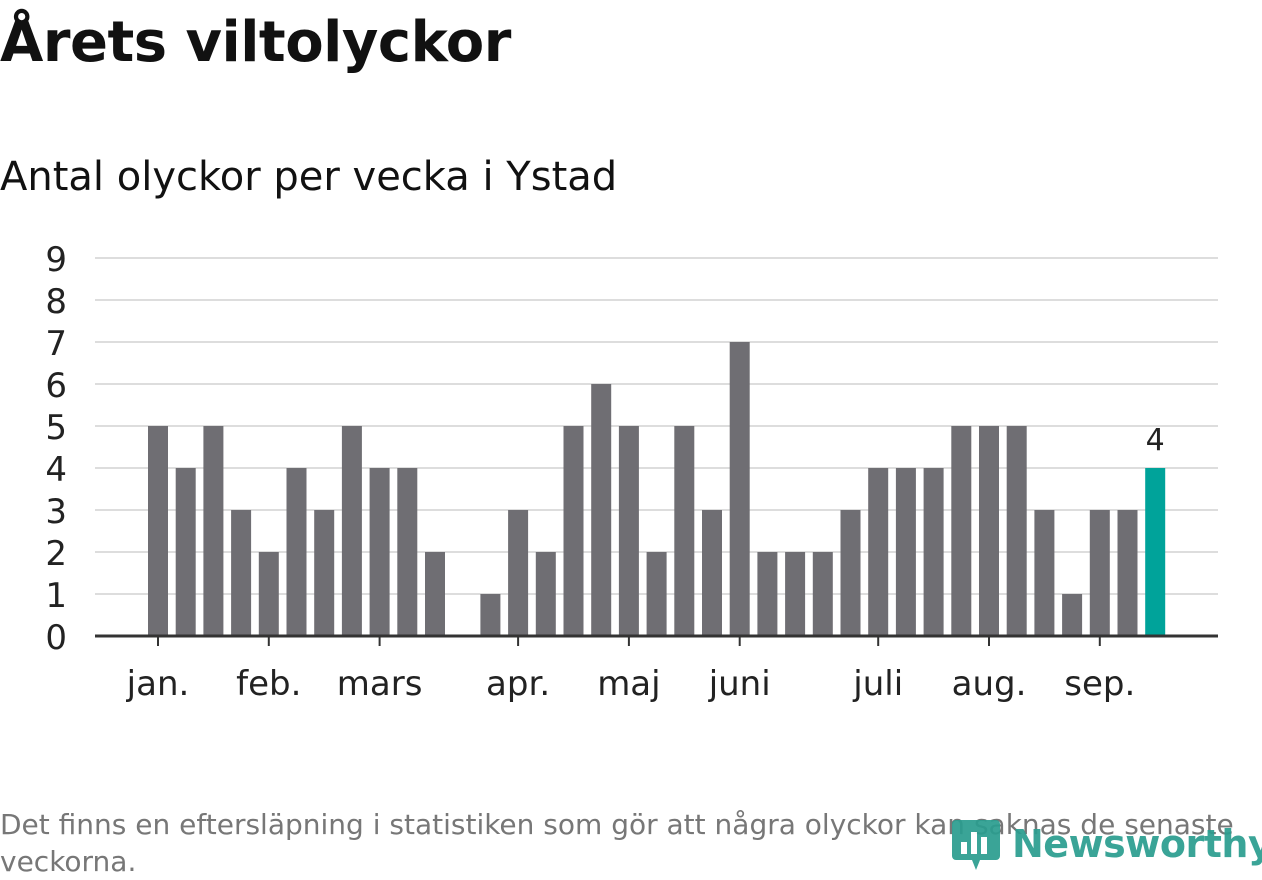 This screenshot has height=880, width=1262. I want to click on x-tick-label: maj, so click(628, 684).